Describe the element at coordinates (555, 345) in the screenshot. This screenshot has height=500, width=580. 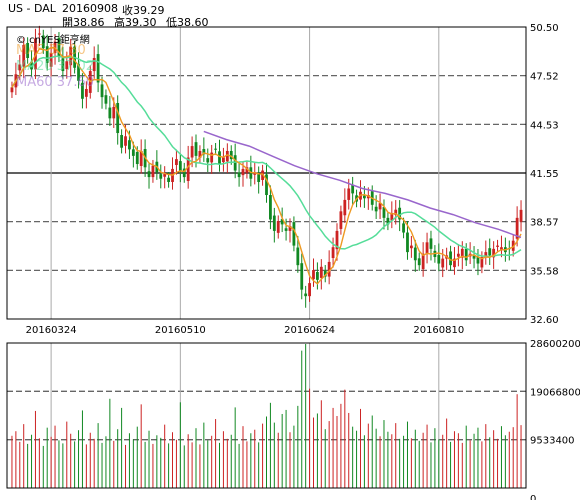
I see `volume-y-tick: 28600200` at that location.